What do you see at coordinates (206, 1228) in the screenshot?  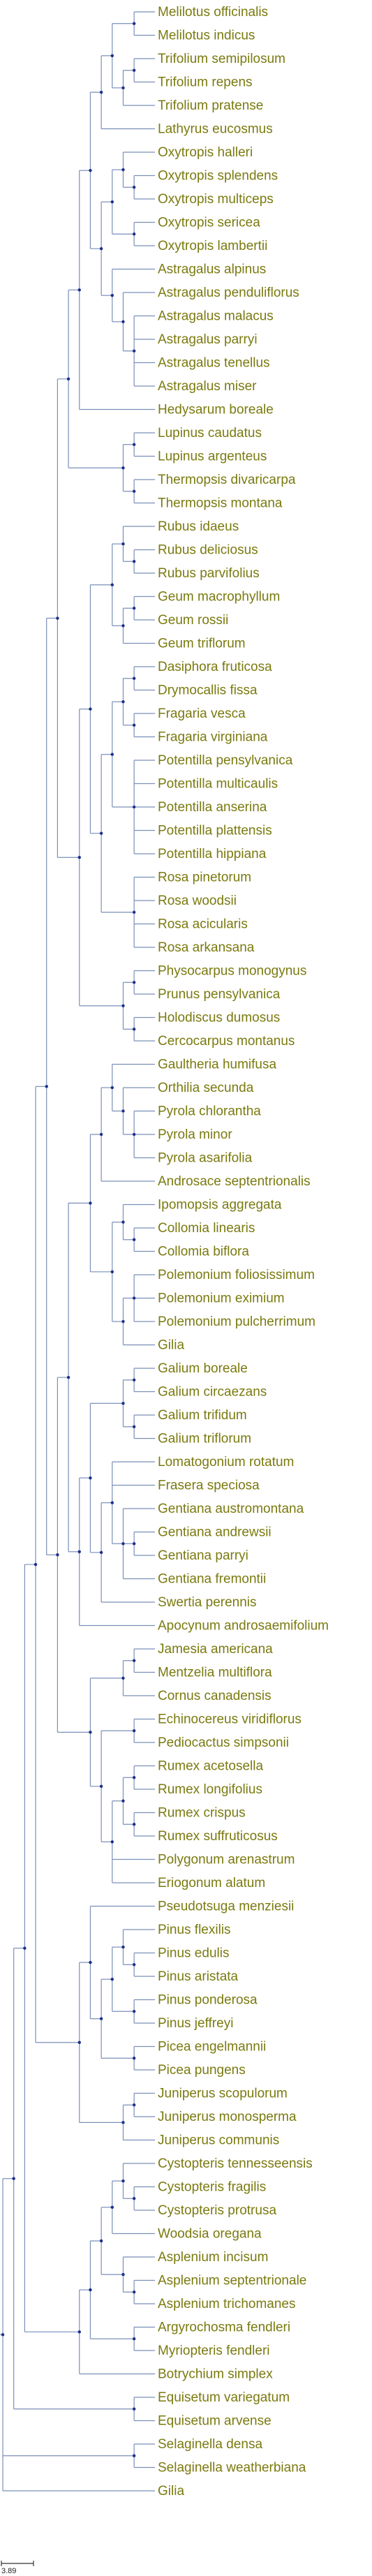 I see `taxon-label: Collomia linearis` at bounding box center [206, 1228].